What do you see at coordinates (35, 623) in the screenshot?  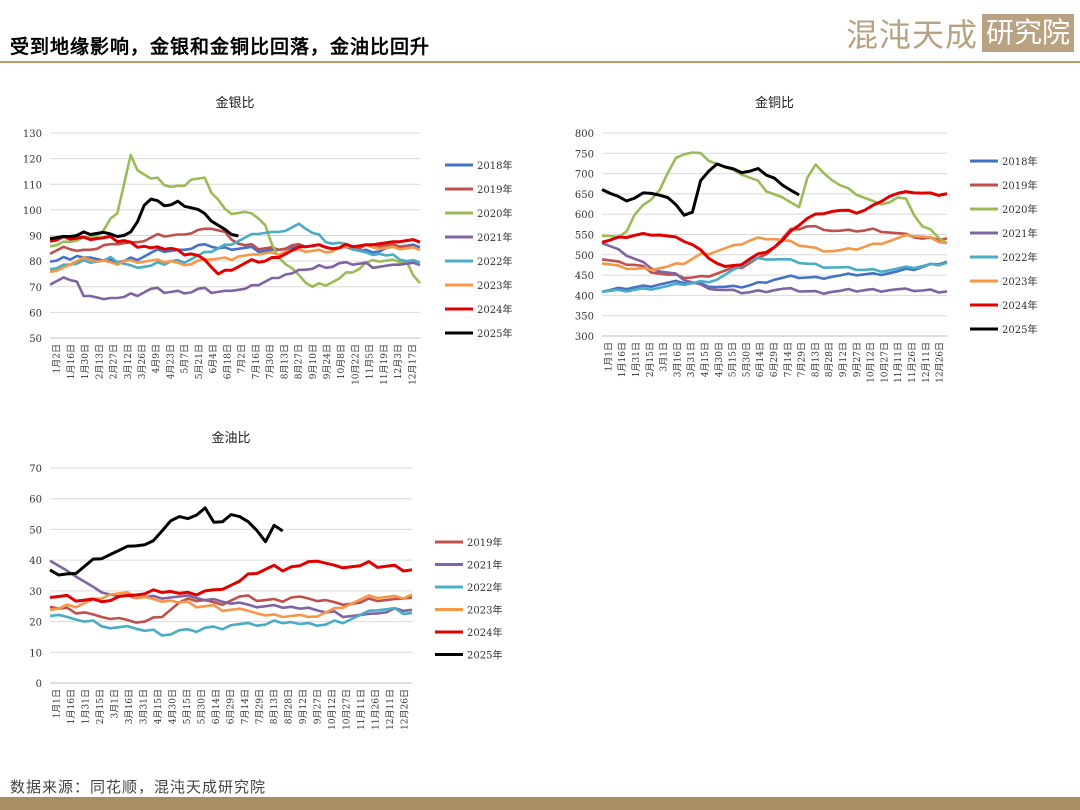 I see `y-tick-label: 20` at bounding box center [35, 623].